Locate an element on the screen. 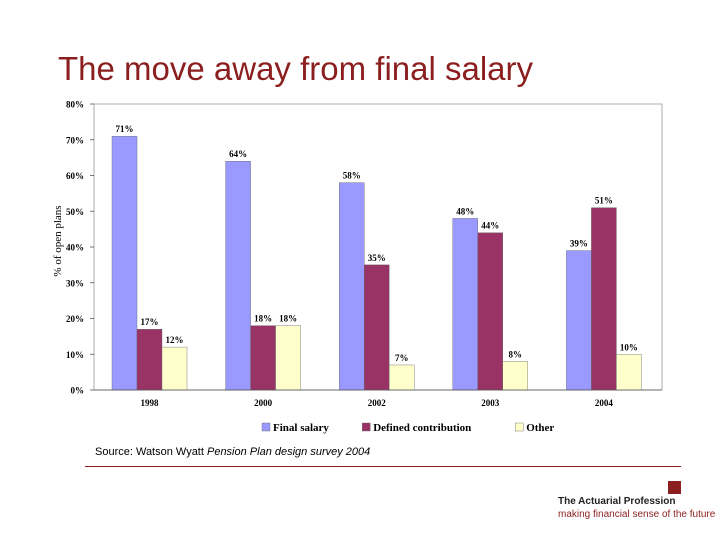  data-label: 17% is located at coordinates (150, 322).